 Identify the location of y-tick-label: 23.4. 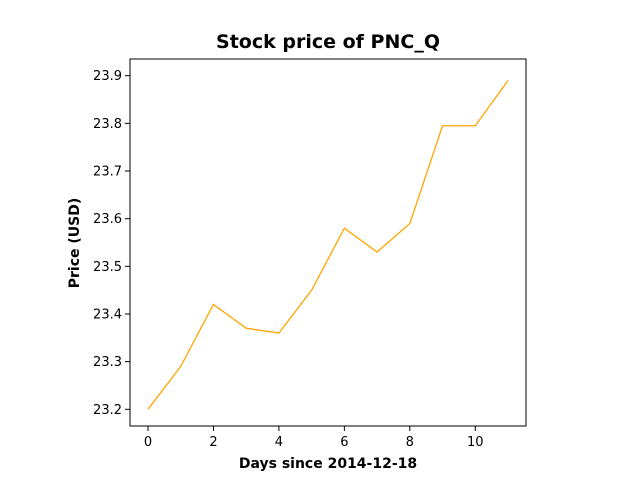
(107, 314).